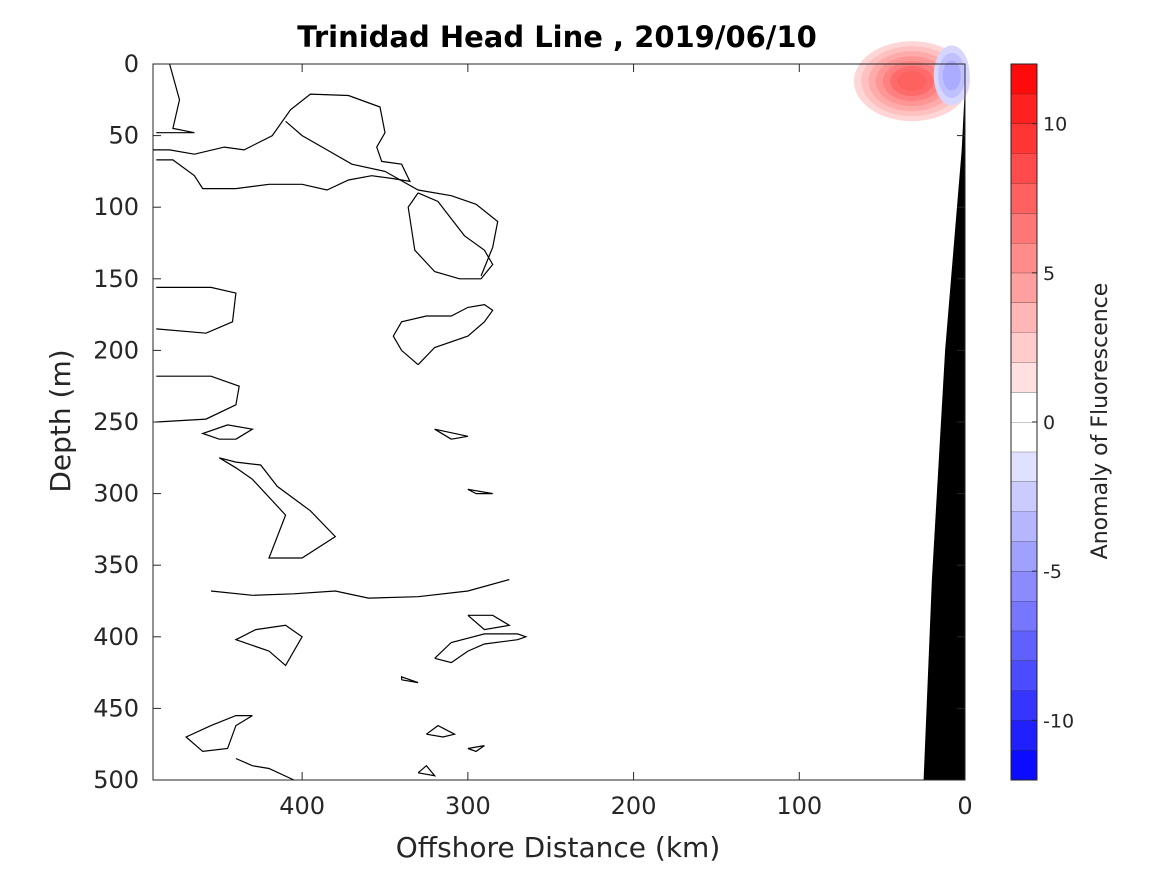 This screenshot has height=875, width=1167. Describe the element at coordinates (116, 637) in the screenshot. I see `y-tick-label: 400` at that location.